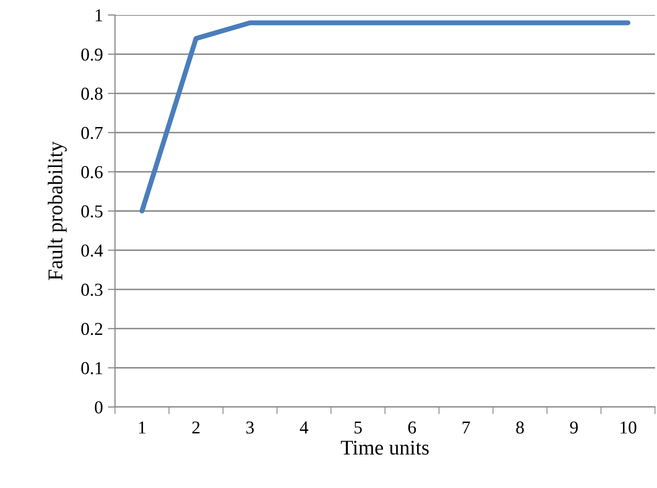 The height and width of the screenshot is (488, 657). What do you see at coordinates (57, 210) in the screenshot?
I see `y-axis-title: Fault probability` at bounding box center [57, 210].